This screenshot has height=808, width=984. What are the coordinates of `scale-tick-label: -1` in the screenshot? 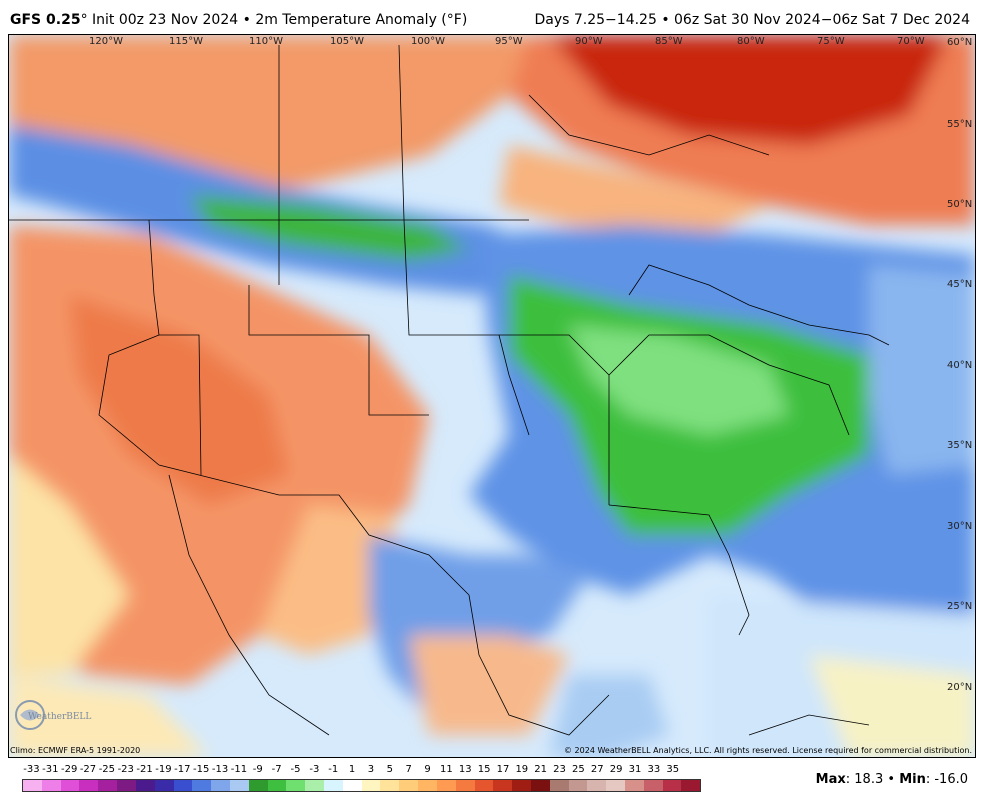 It's located at (333, 769).